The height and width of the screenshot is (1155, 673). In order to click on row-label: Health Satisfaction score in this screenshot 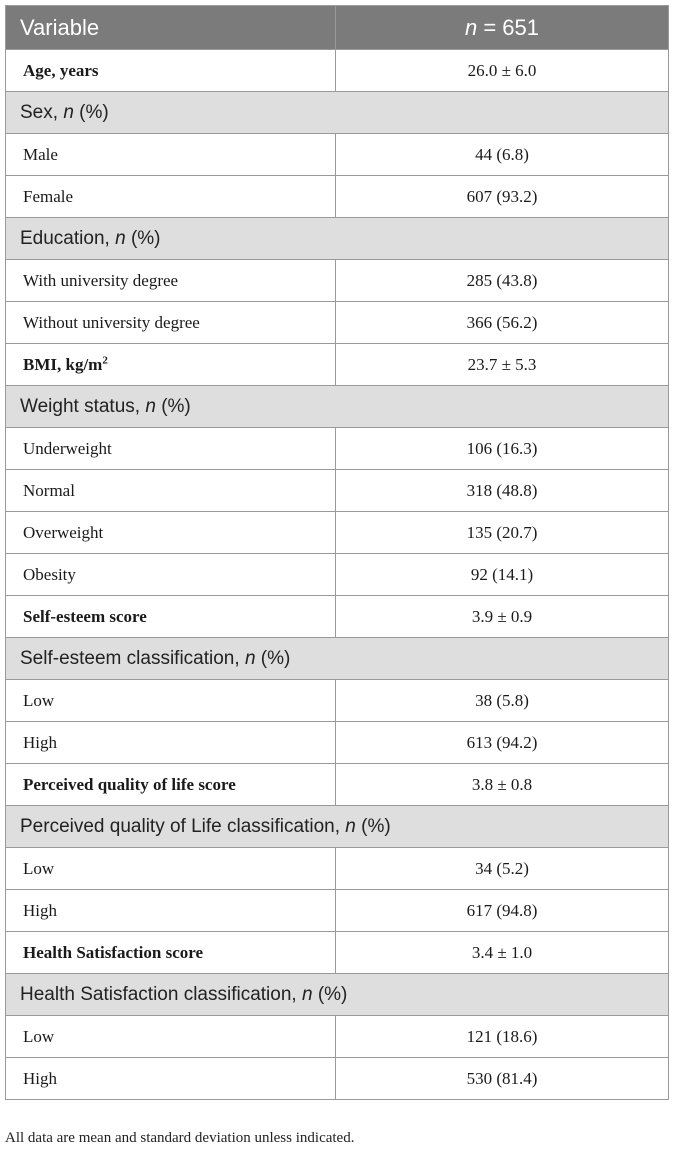, I will do `click(170, 952)`.